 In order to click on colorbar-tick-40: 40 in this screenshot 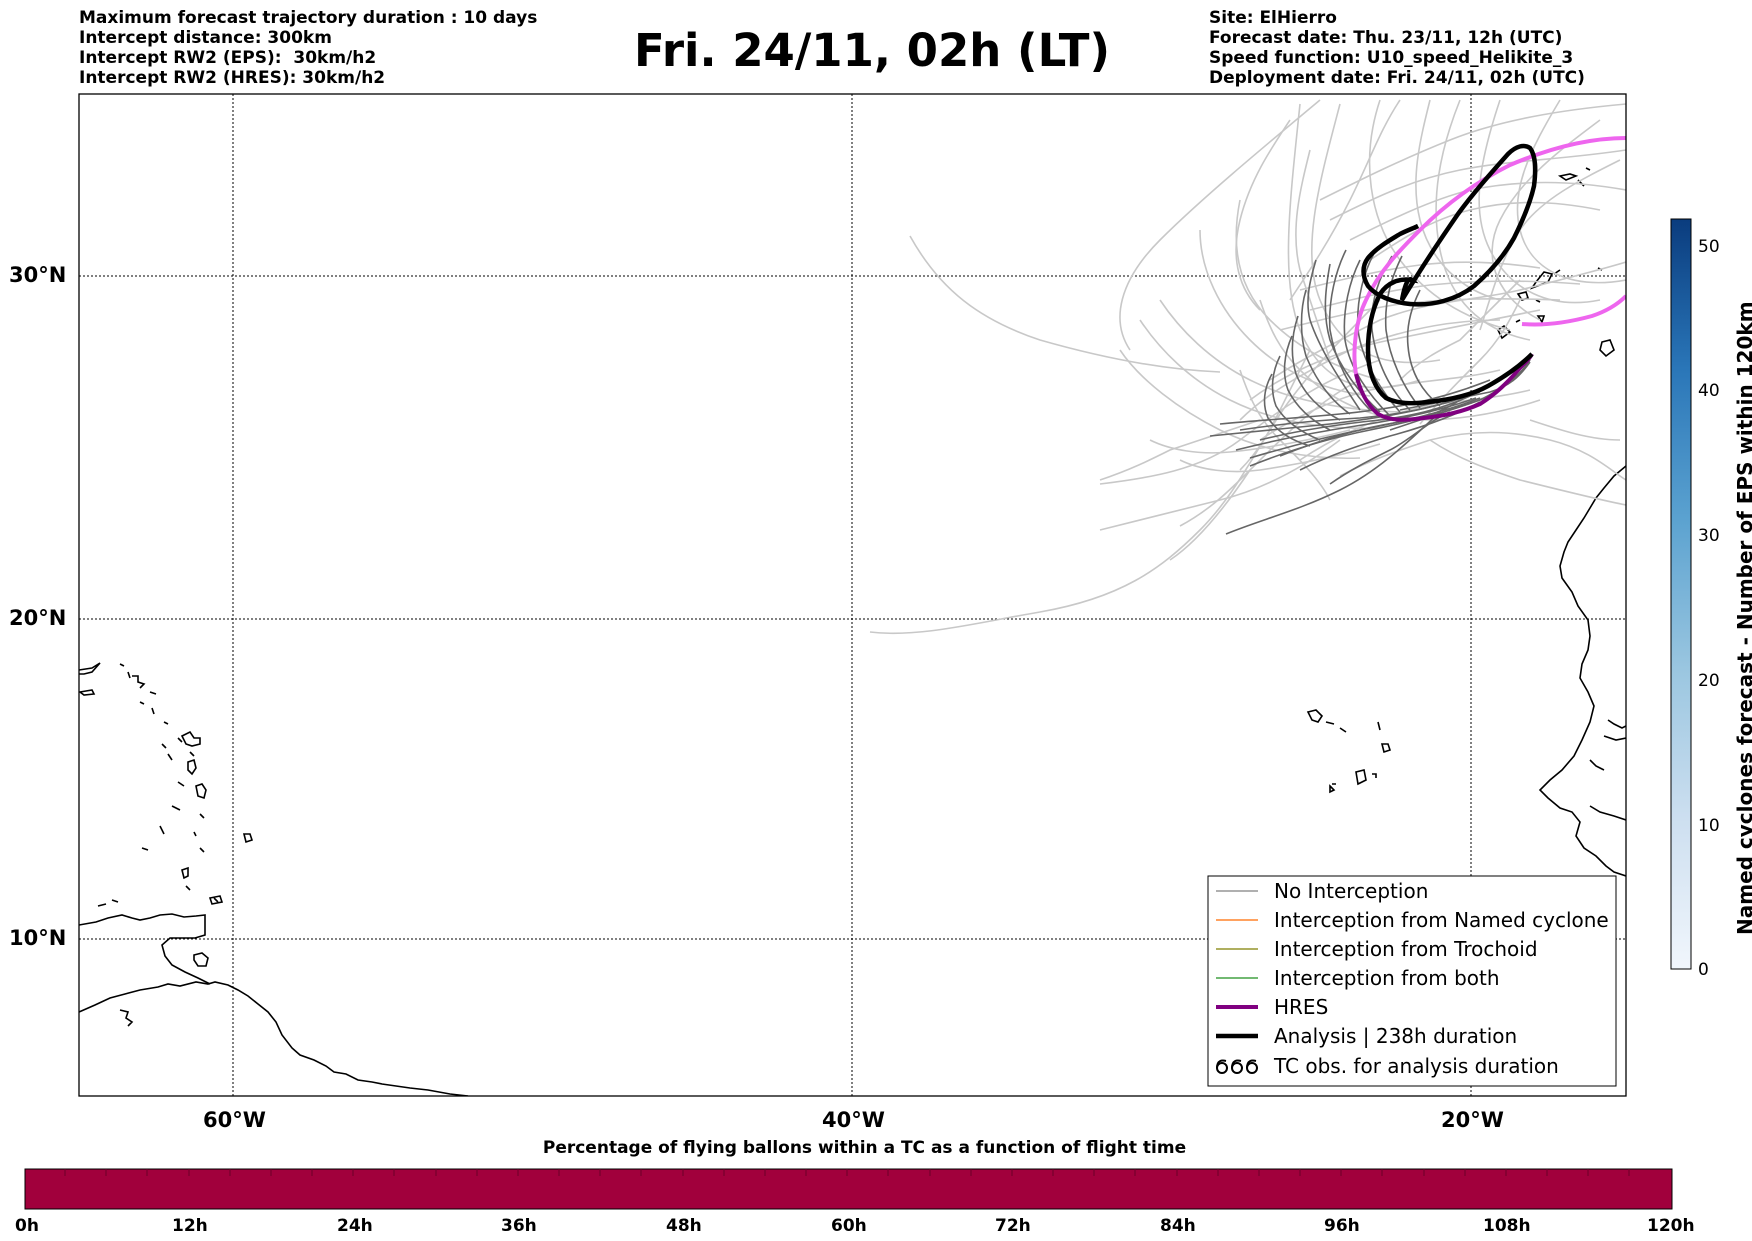, I will do `click(1709, 391)`.